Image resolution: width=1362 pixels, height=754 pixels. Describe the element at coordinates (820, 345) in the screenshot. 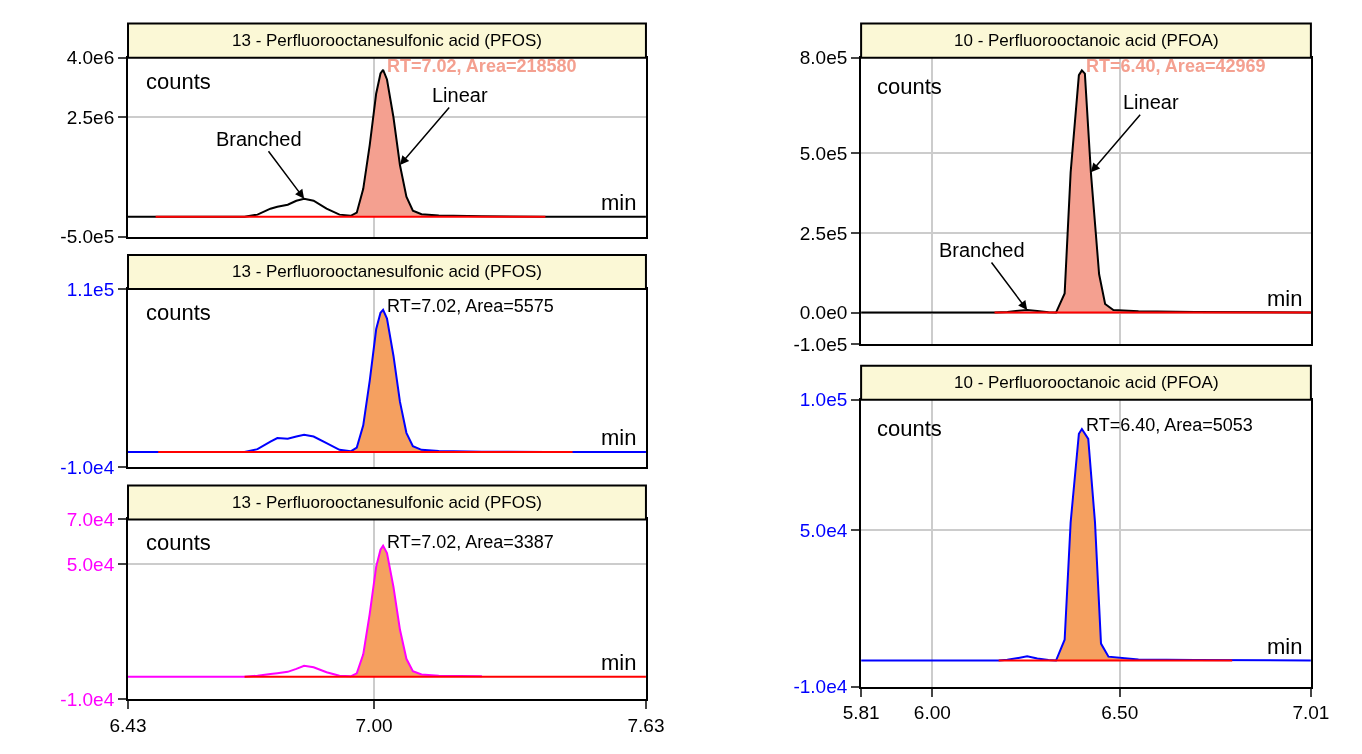

I see `y-tick-label: -1.0e5` at that location.